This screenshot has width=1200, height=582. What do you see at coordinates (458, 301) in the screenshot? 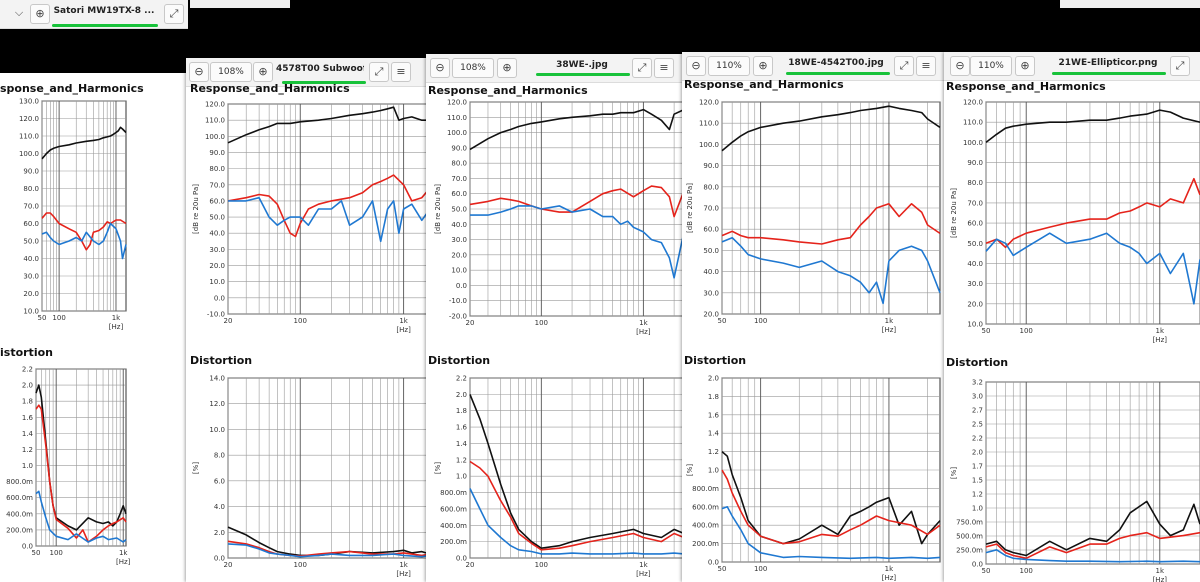
I see `y-tick-label: -10.0` at bounding box center [458, 301].